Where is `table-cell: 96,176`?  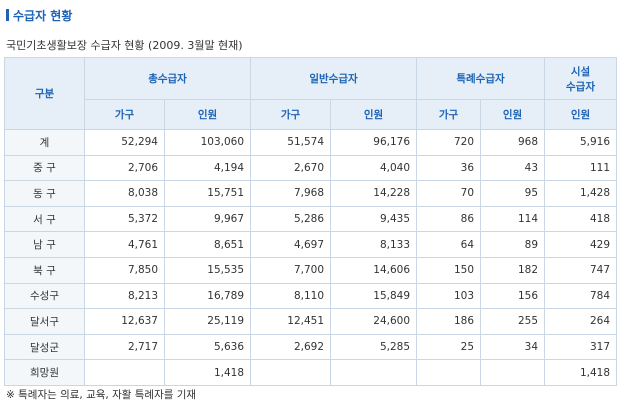
table-cell: 96,176 is located at coordinates (374, 142).